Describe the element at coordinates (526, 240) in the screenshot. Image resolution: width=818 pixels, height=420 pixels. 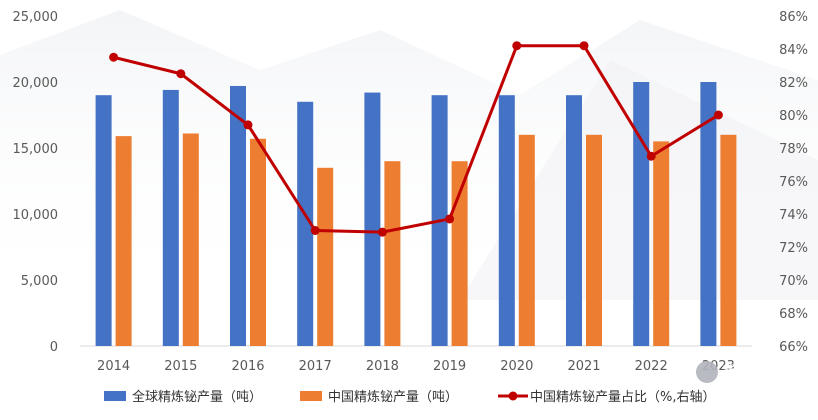
I see `bar-china-2020` at that location.